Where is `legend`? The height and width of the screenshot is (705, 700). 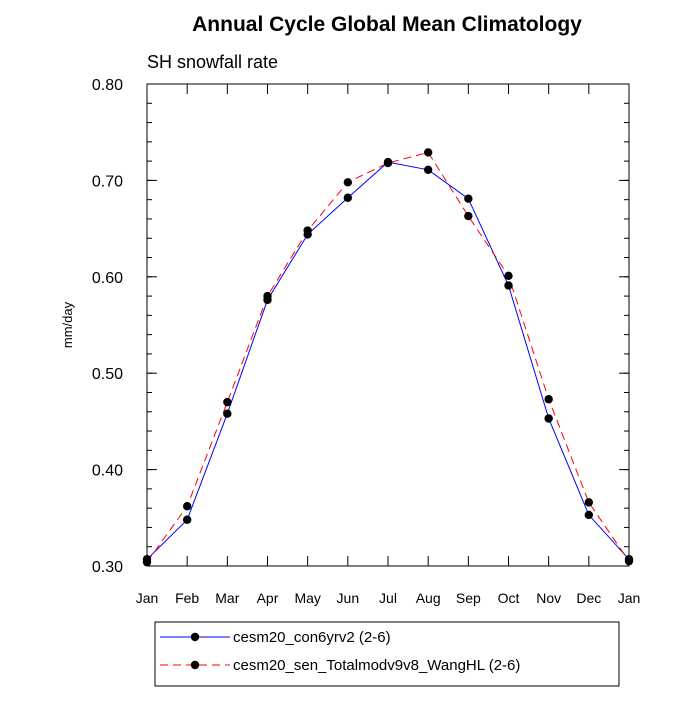
legend is located at coordinates (387, 654).